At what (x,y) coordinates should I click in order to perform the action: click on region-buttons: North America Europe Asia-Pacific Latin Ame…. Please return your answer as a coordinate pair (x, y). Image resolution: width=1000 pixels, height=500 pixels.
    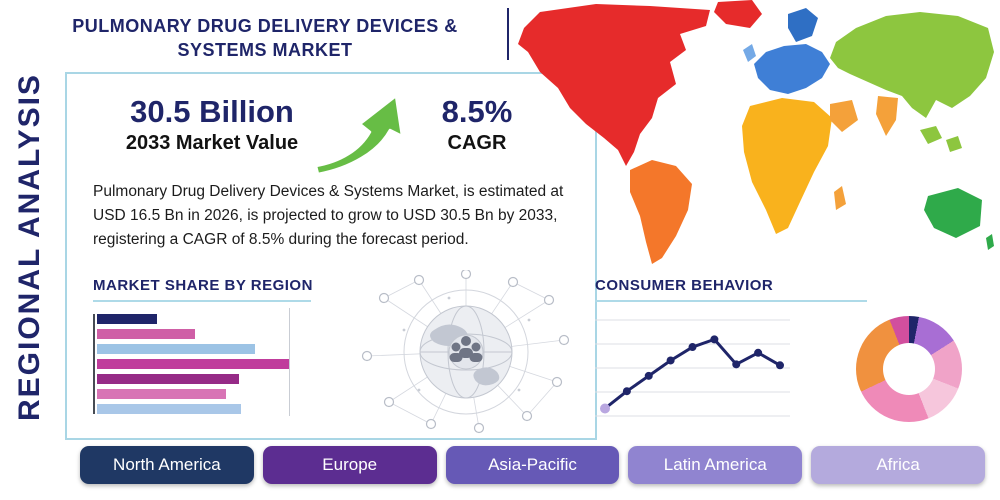
    Looking at the image, I should click on (532, 465).